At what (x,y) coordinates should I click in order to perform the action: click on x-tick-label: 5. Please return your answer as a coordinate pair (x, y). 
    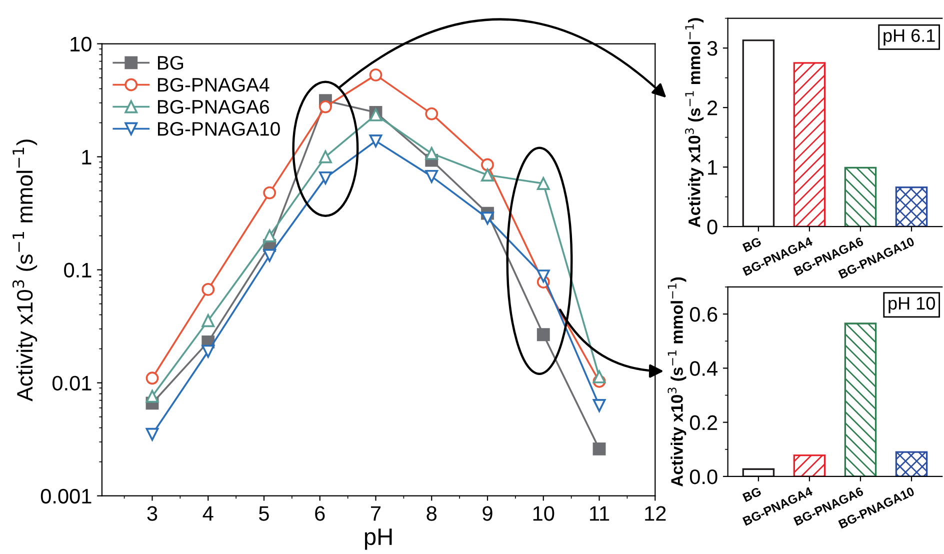
    Looking at the image, I should click on (264, 513).